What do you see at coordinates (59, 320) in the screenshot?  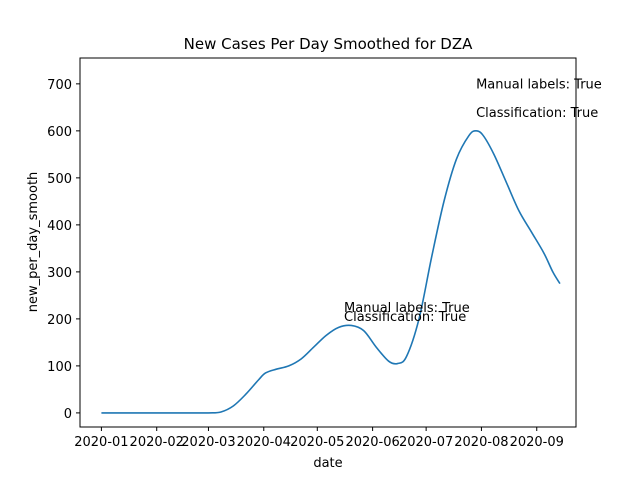 I see `y-tick-label: 200` at bounding box center [59, 320].